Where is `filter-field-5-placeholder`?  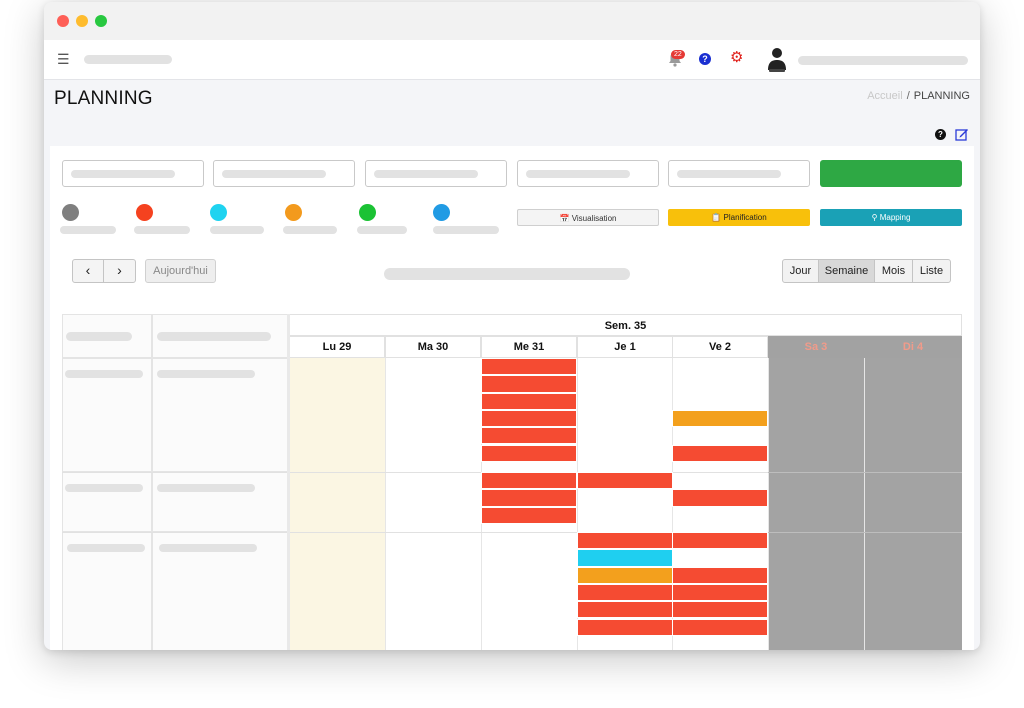 filter-field-5-placeholder is located at coordinates (729, 174).